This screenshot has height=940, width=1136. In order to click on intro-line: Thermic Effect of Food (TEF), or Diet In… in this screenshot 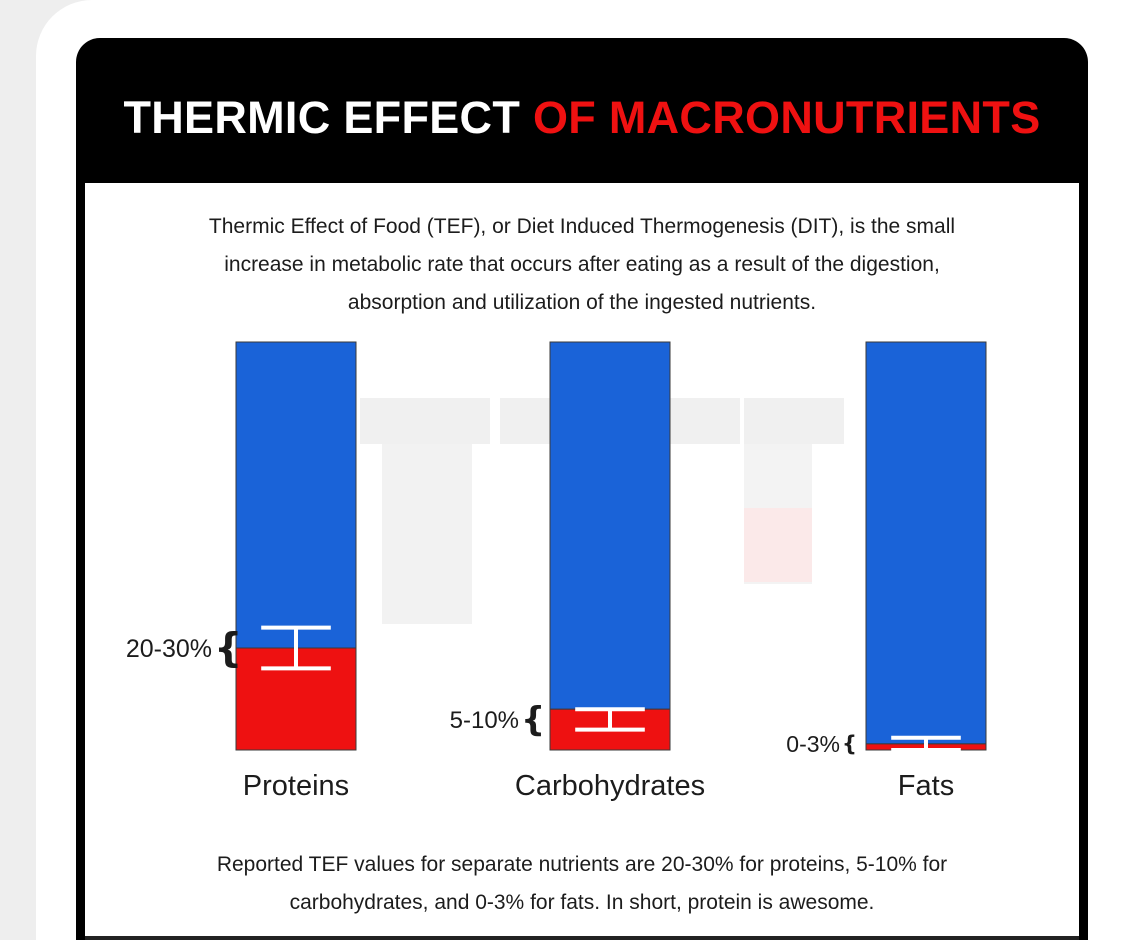, I will do `click(582, 226)`.